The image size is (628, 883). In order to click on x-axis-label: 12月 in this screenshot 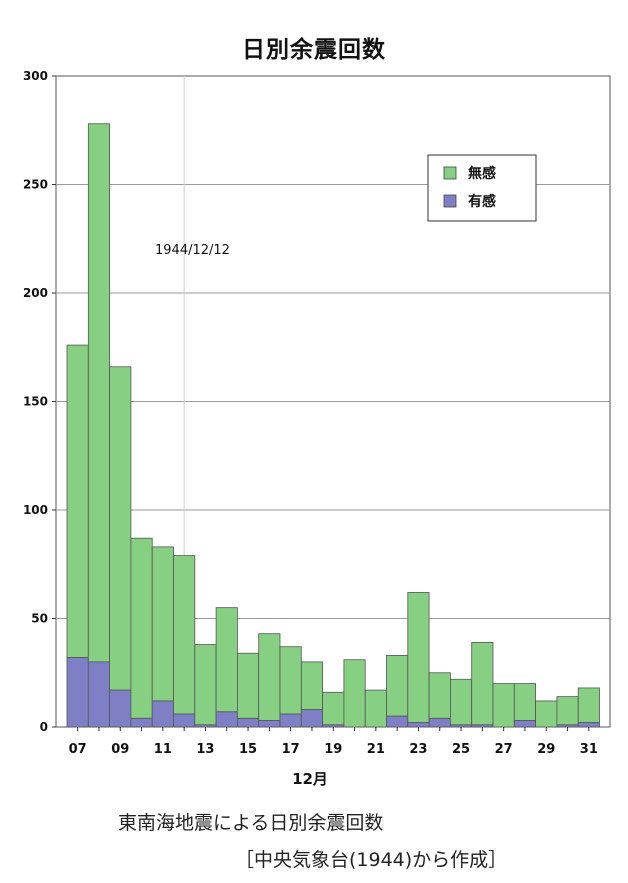, I will do `click(310, 779)`.